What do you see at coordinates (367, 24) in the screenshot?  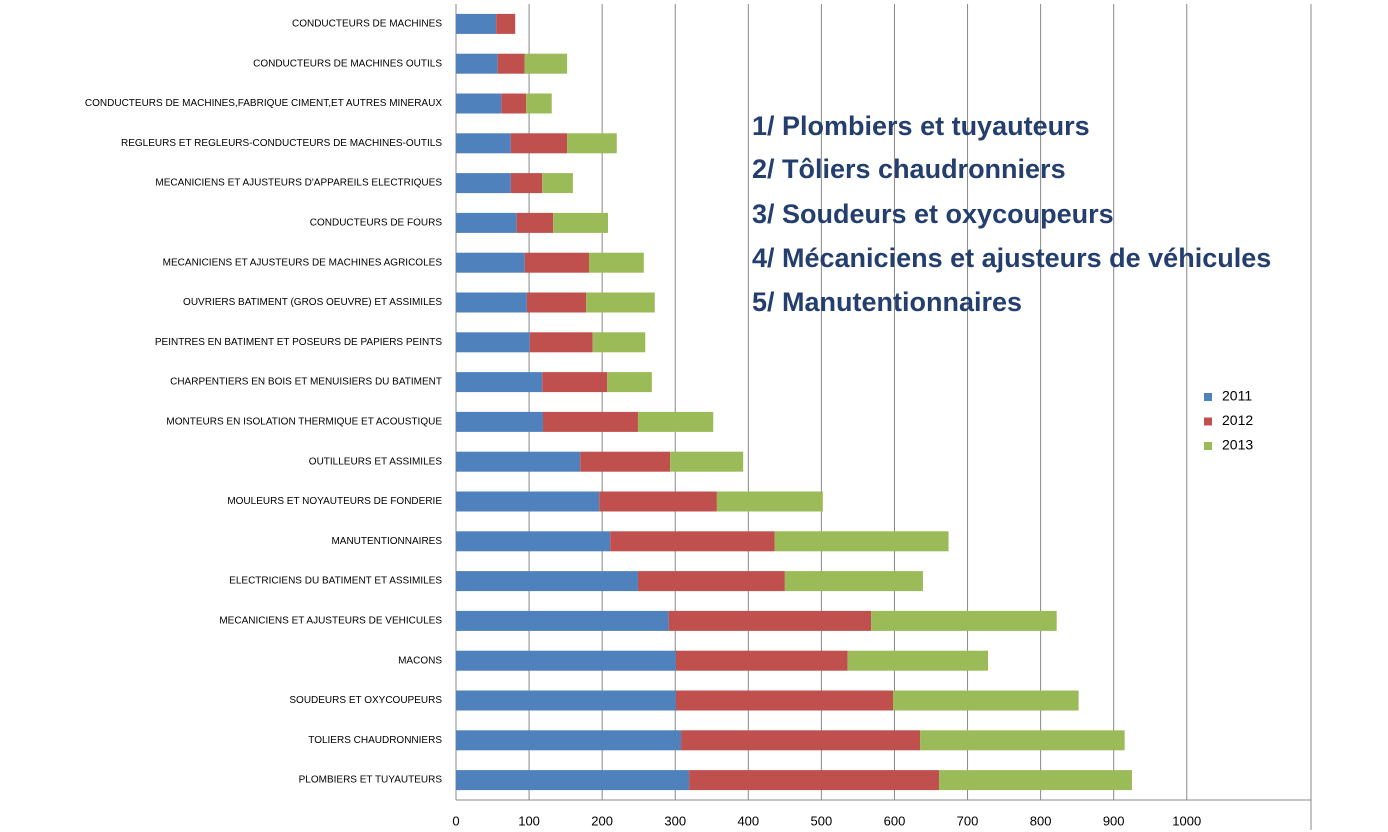 I see `y-tick-label: CONDUCTEURS DE MACHINES` at bounding box center [367, 24].